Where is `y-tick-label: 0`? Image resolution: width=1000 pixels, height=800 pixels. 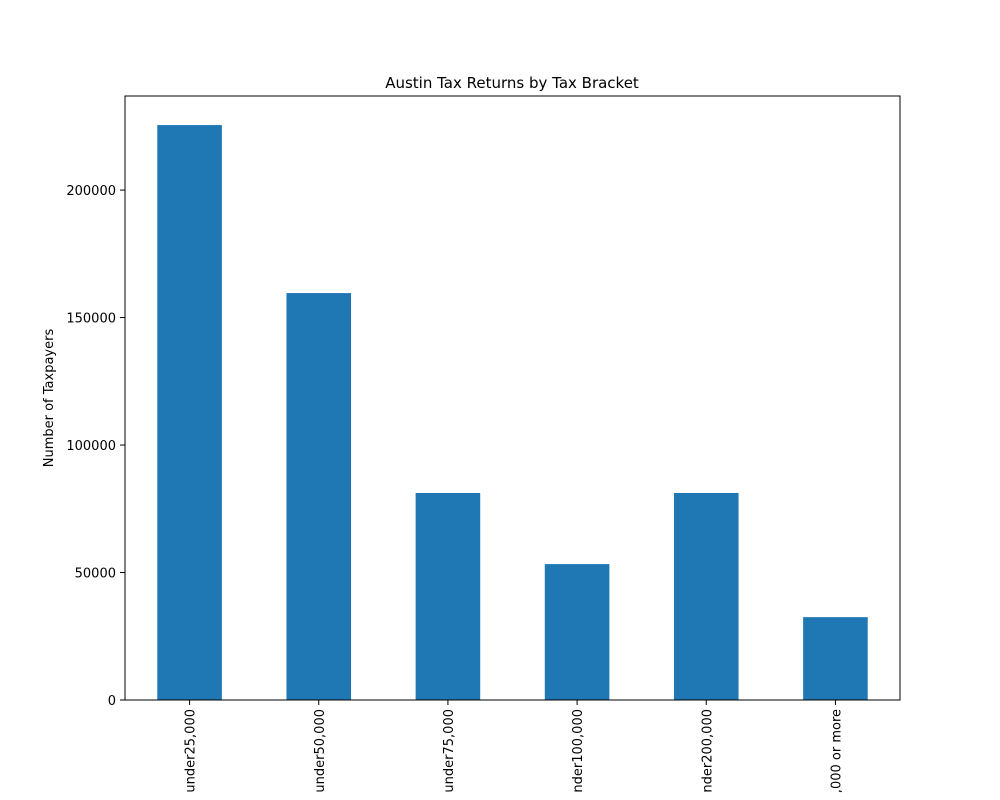
y-tick-label: 0 is located at coordinates (112, 701).